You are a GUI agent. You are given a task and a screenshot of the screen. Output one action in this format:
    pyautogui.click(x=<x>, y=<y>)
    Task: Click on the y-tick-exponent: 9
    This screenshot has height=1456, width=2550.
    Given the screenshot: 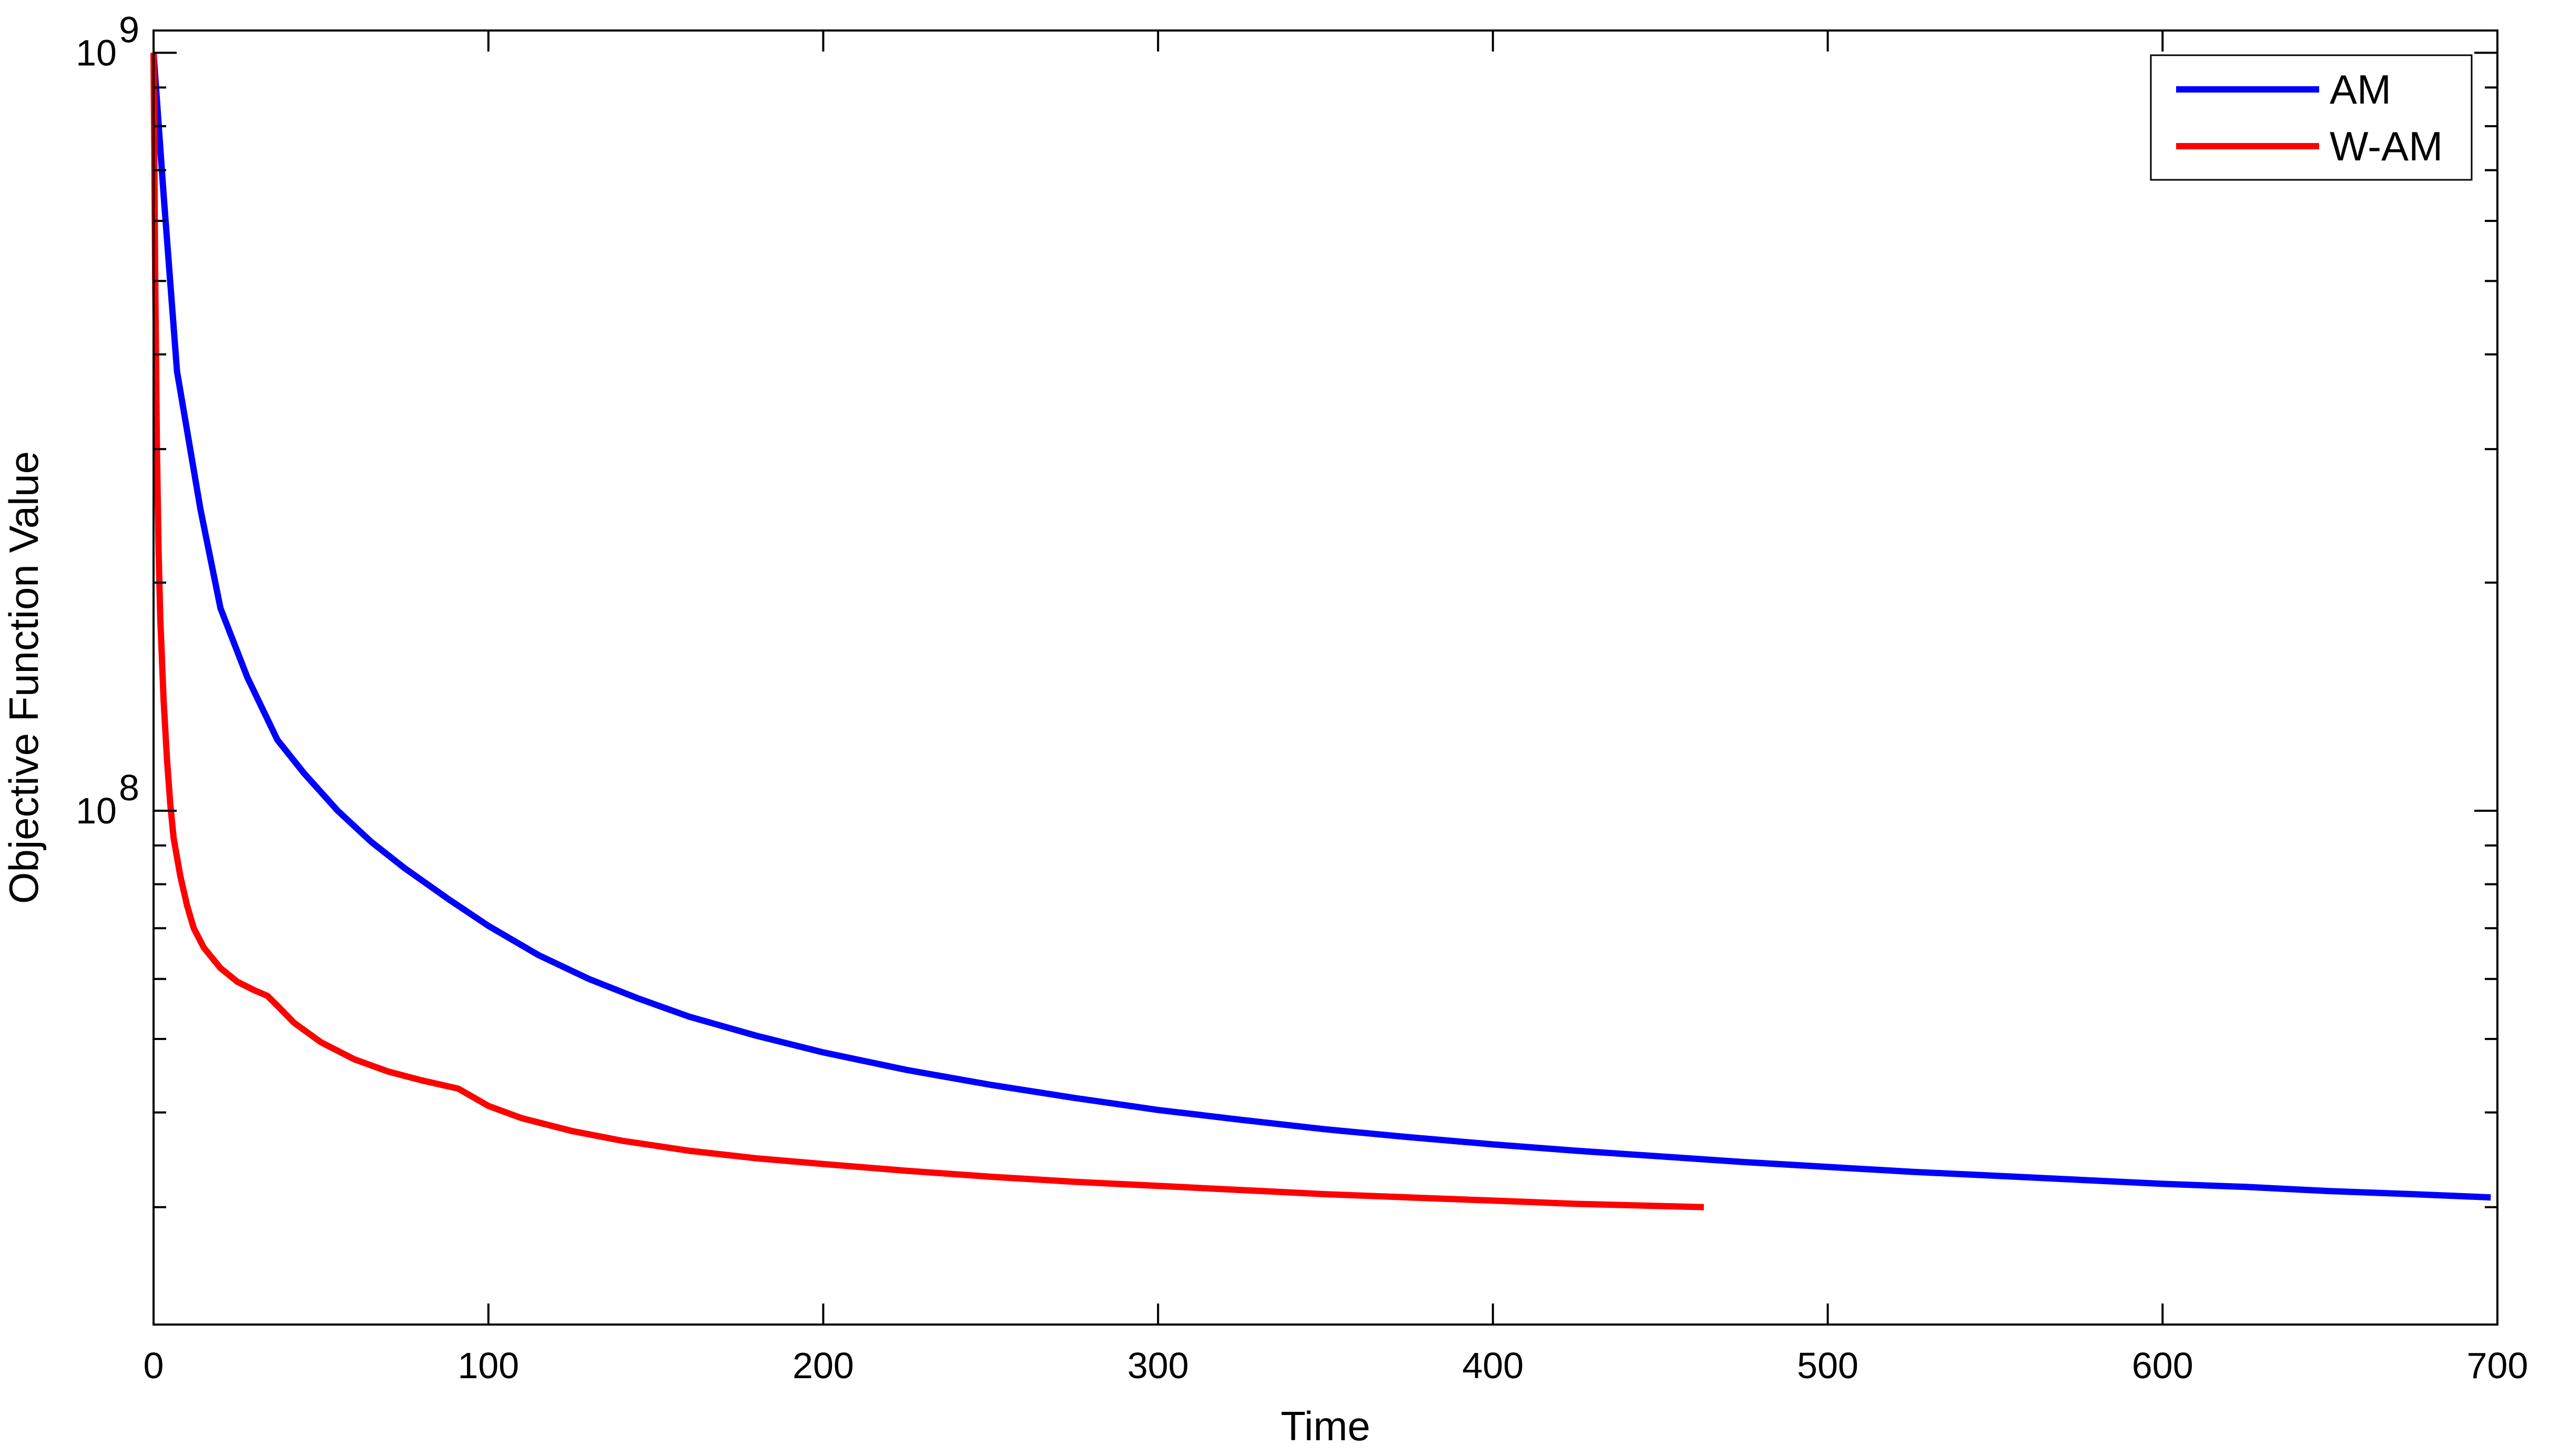 What is the action you would take?
    pyautogui.click(x=129, y=29)
    